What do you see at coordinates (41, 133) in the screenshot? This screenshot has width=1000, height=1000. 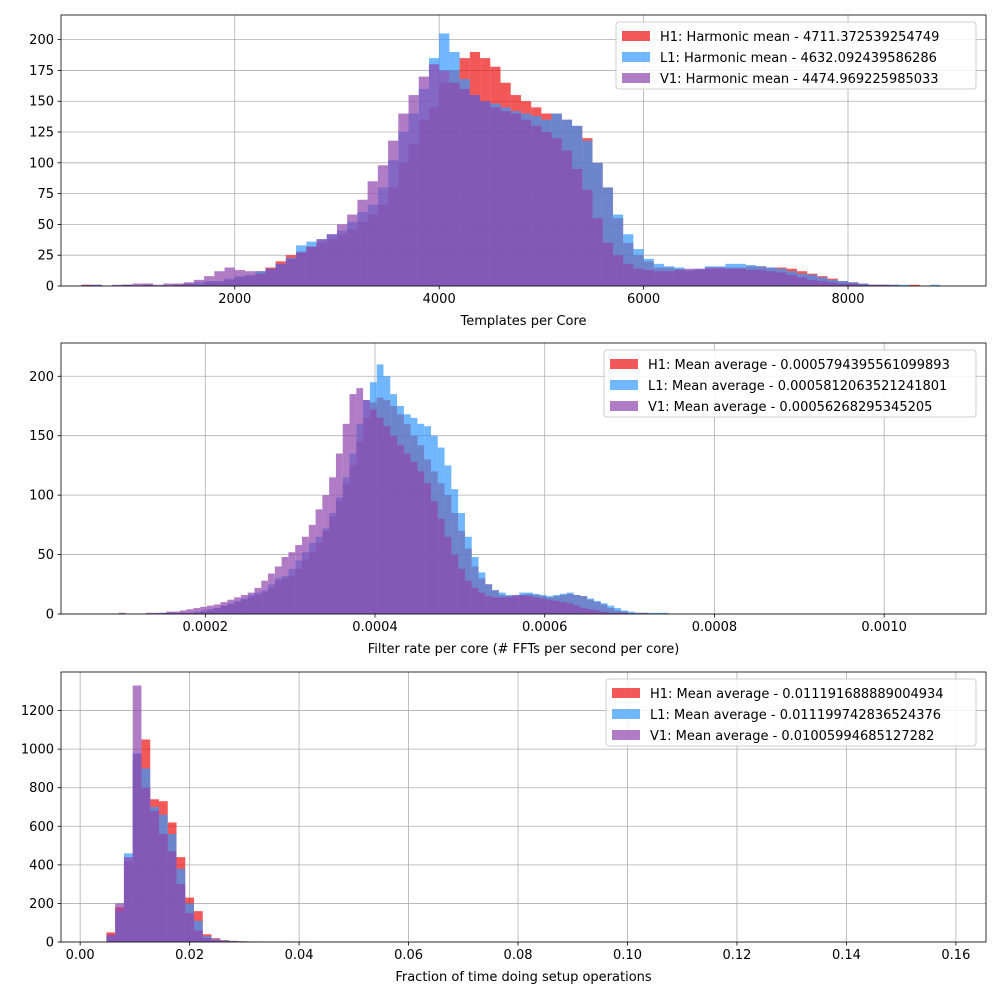 I see `y-tick-label: 125` at bounding box center [41, 133].